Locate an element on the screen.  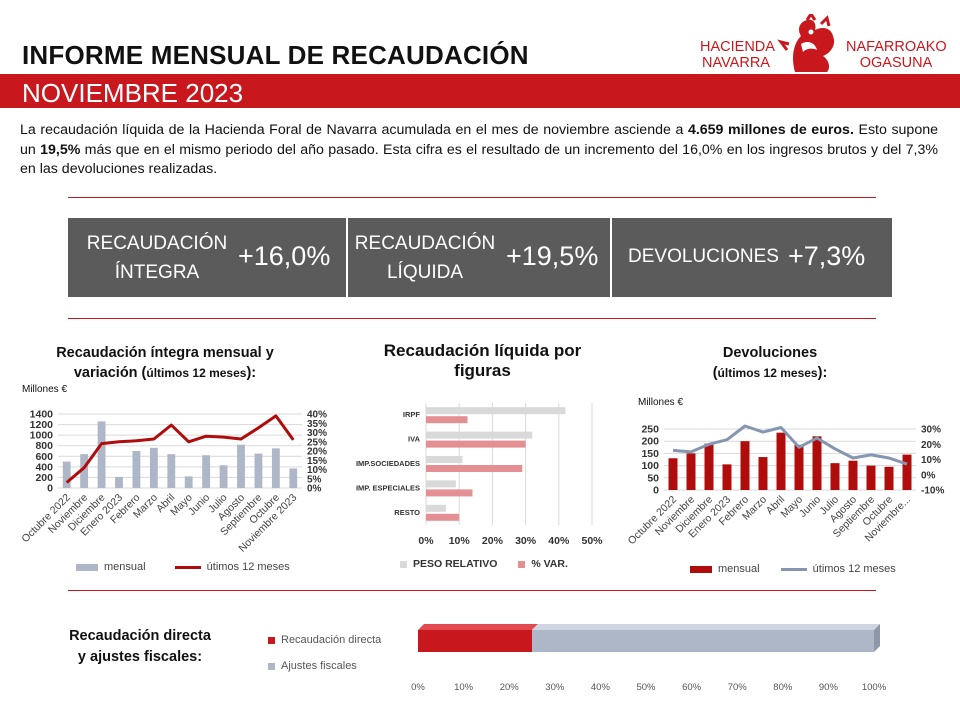
intro-text-2: Esto supone un is located at coordinates (479, 140).